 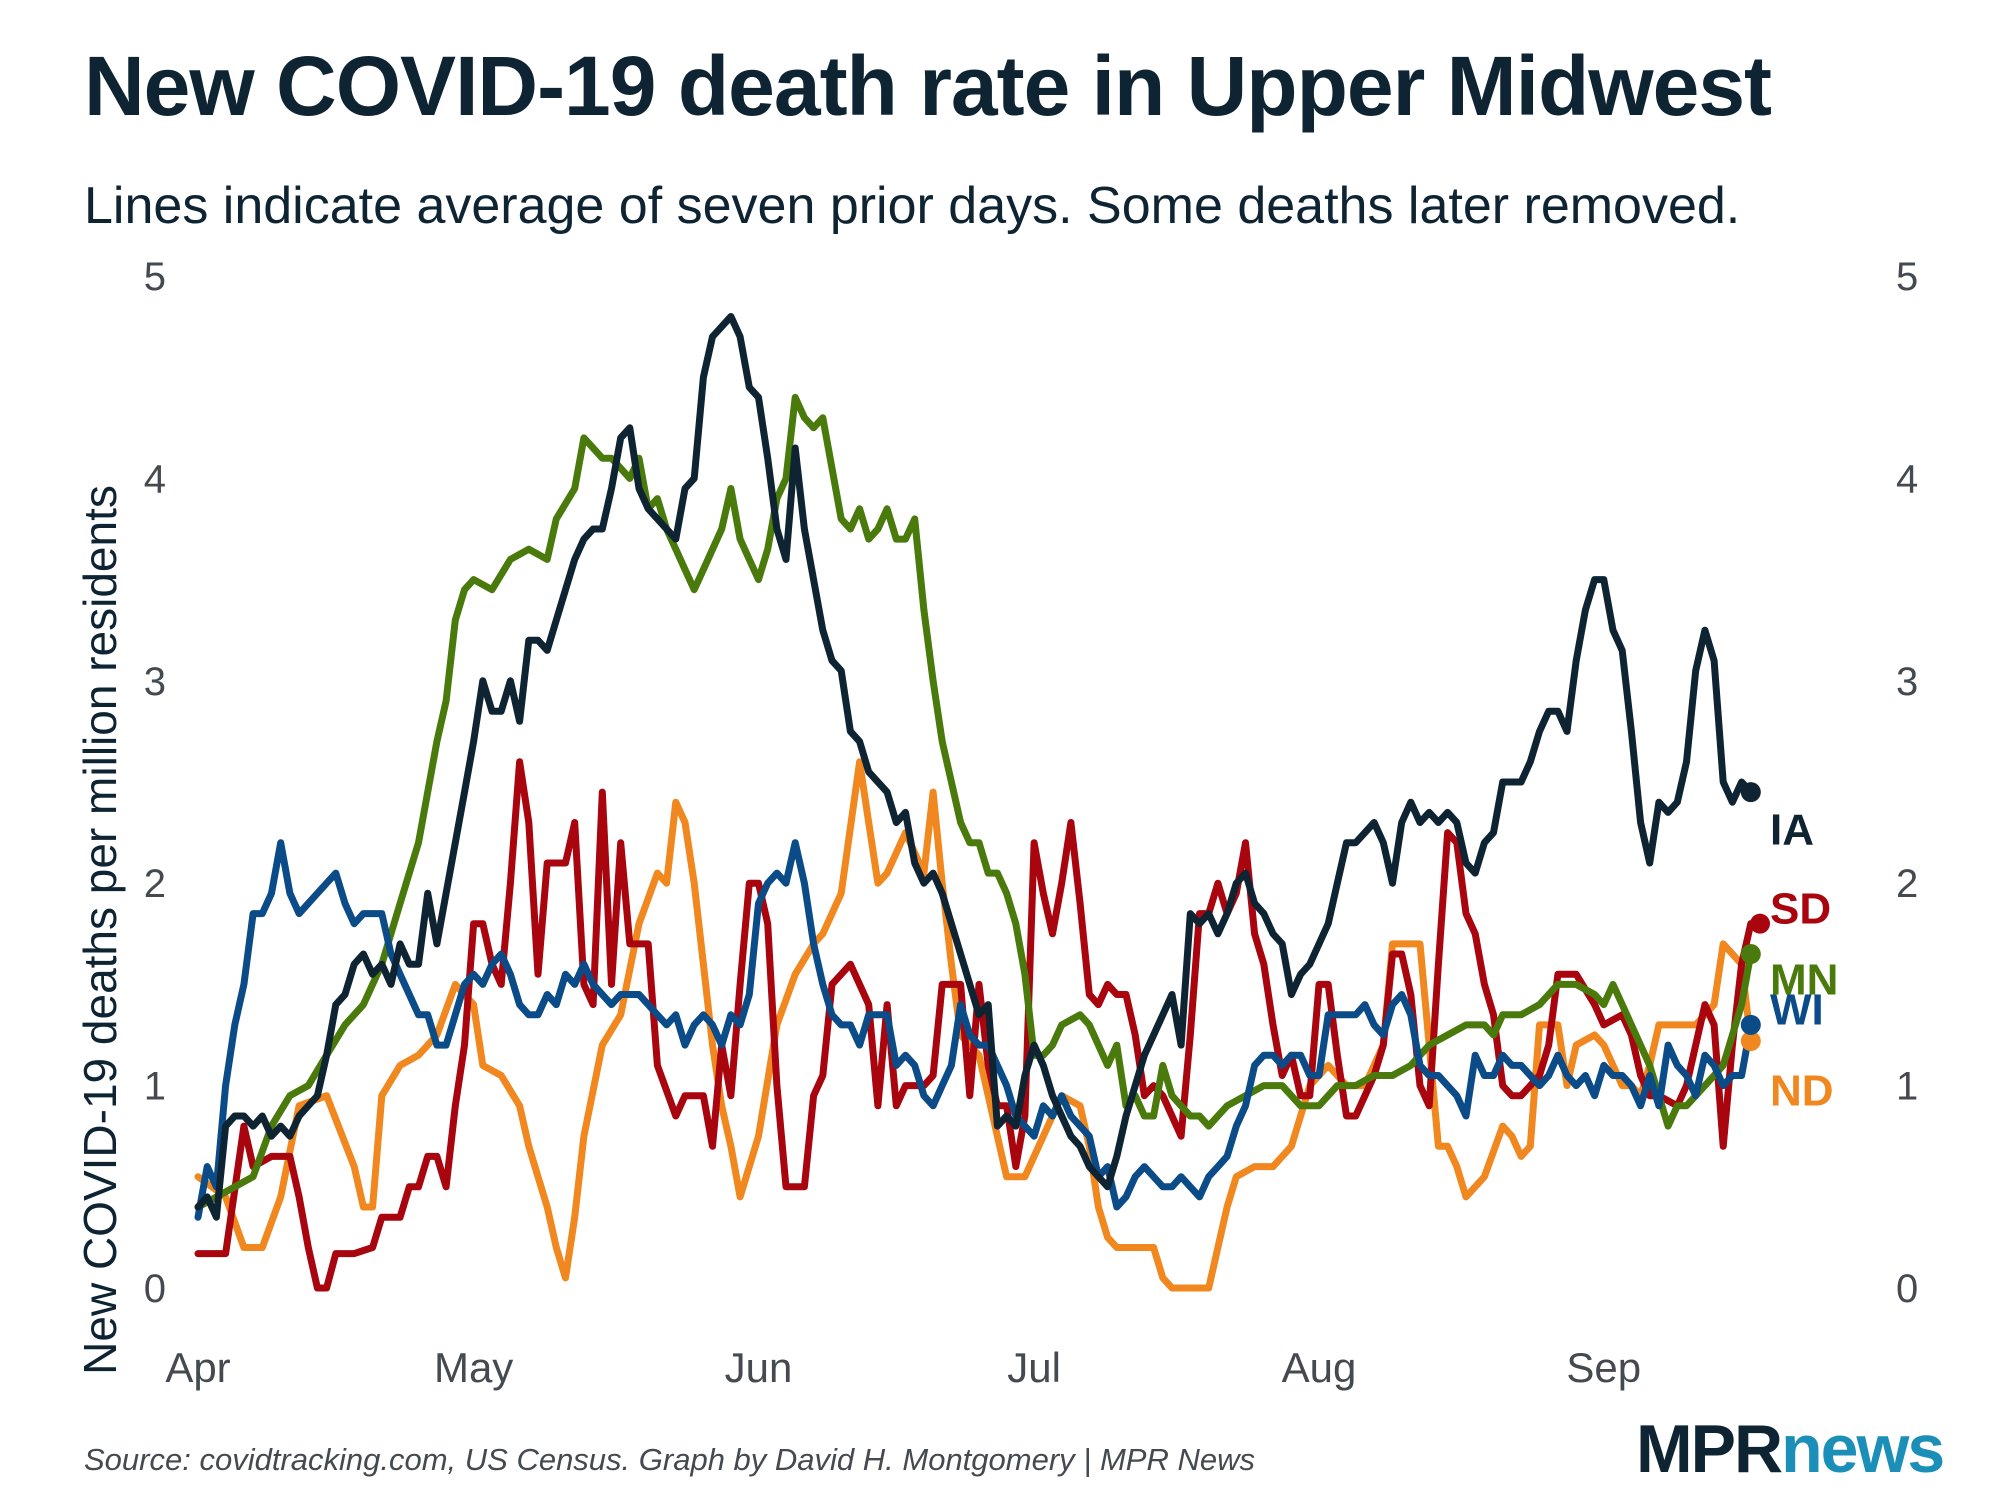 What do you see at coordinates (197, 1367) in the screenshot?
I see `x-tick-label: Apr` at bounding box center [197, 1367].